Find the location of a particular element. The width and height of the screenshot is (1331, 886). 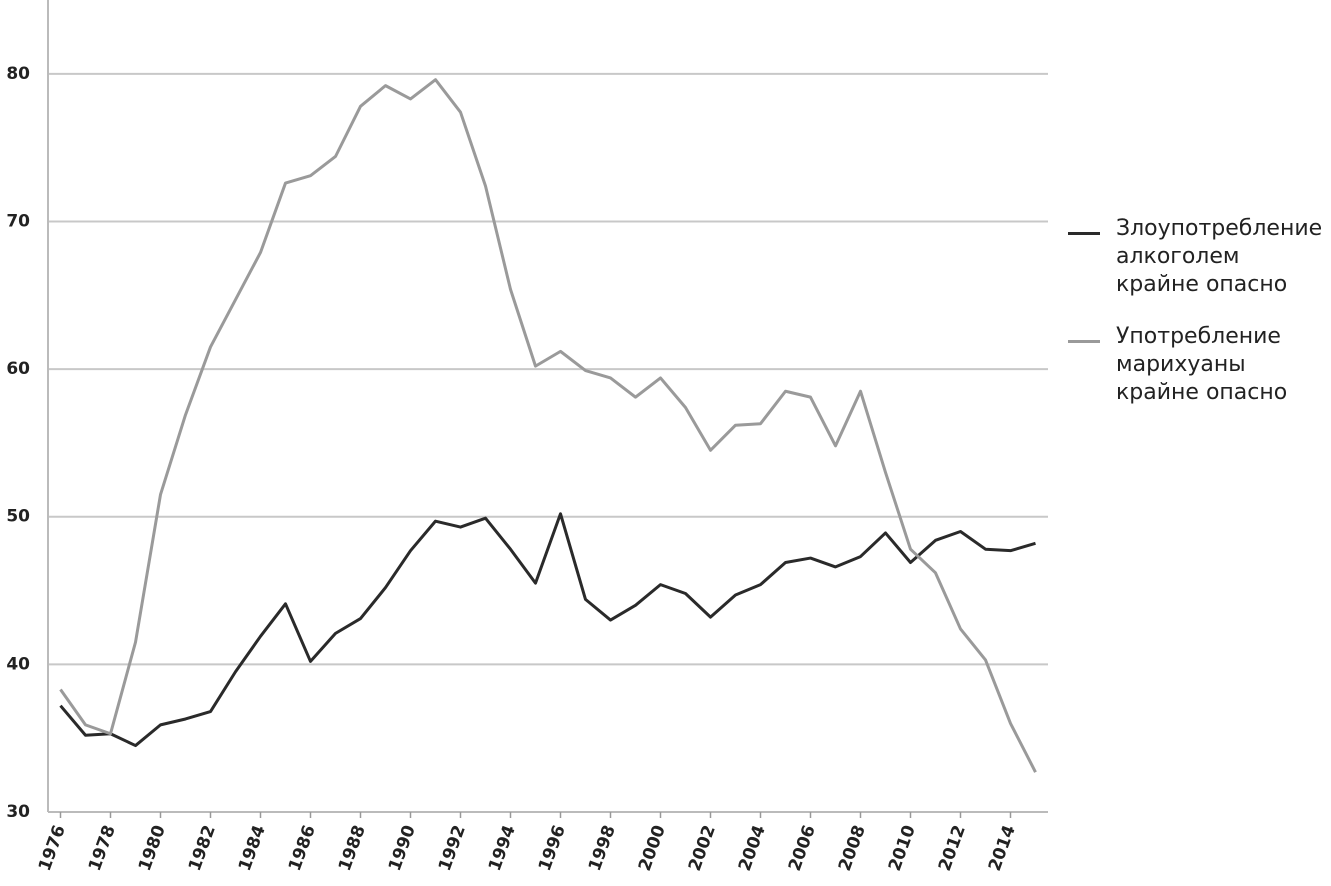

x-tick-label: 1978 is located at coordinates (102, 848).